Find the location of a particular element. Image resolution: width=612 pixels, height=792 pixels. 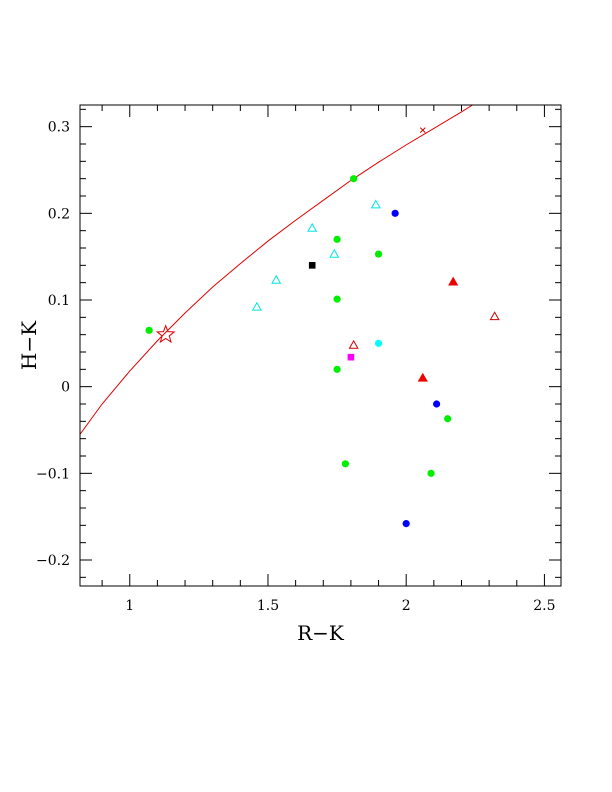

y-axis-title: H−K is located at coordinates (29, 345).